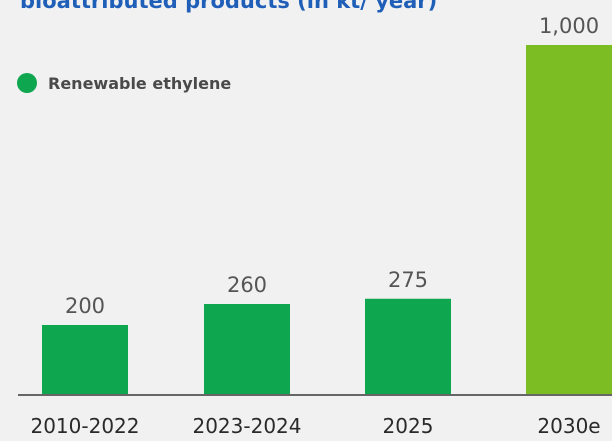  Describe the element at coordinates (246, 426) in the screenshot. I see `x-tick-label-2023-2024: 2023-2024` at that location.